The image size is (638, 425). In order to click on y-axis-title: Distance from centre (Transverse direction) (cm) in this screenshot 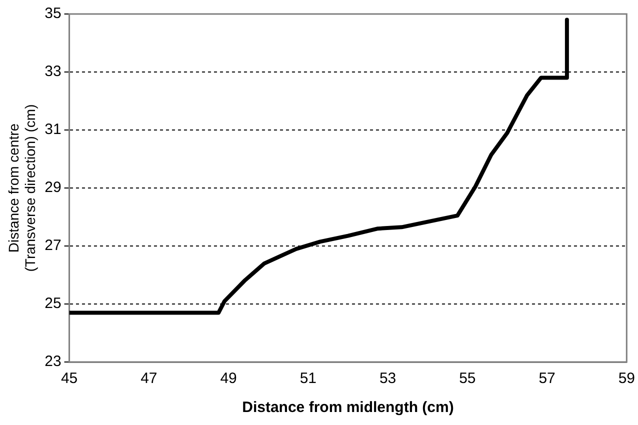, I will do `click(21, 188)`.